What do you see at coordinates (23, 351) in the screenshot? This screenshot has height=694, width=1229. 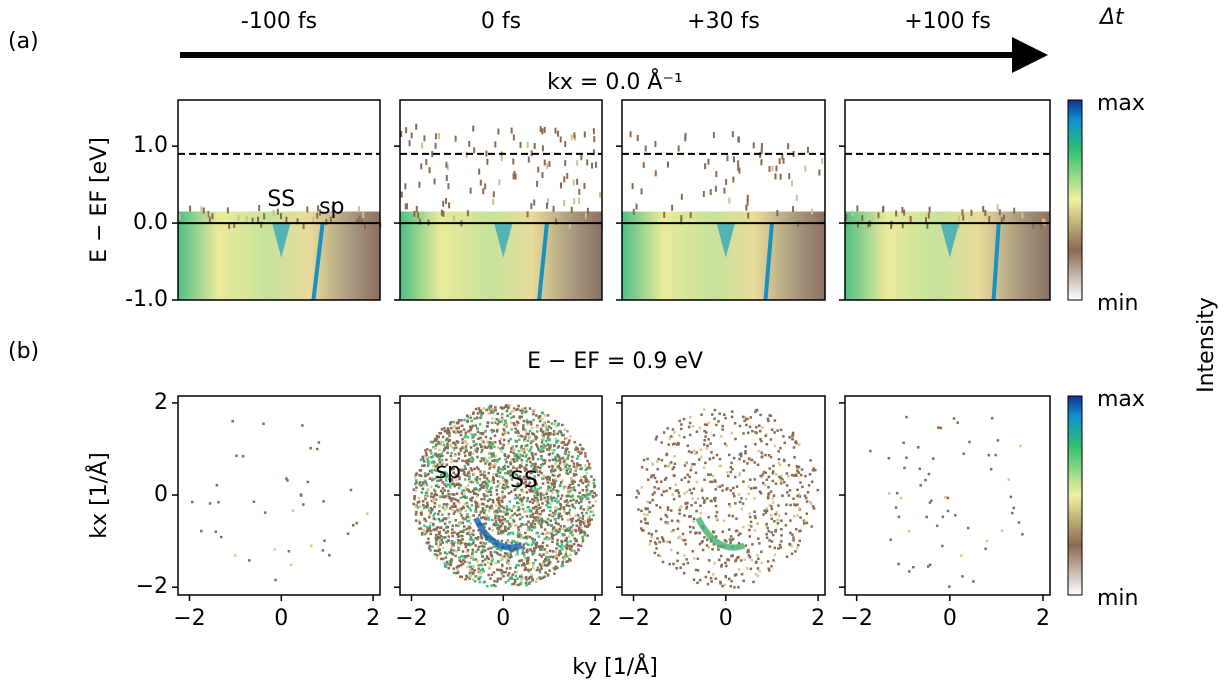 I see `panel-label: (b)` at bounding box center [23, 351].